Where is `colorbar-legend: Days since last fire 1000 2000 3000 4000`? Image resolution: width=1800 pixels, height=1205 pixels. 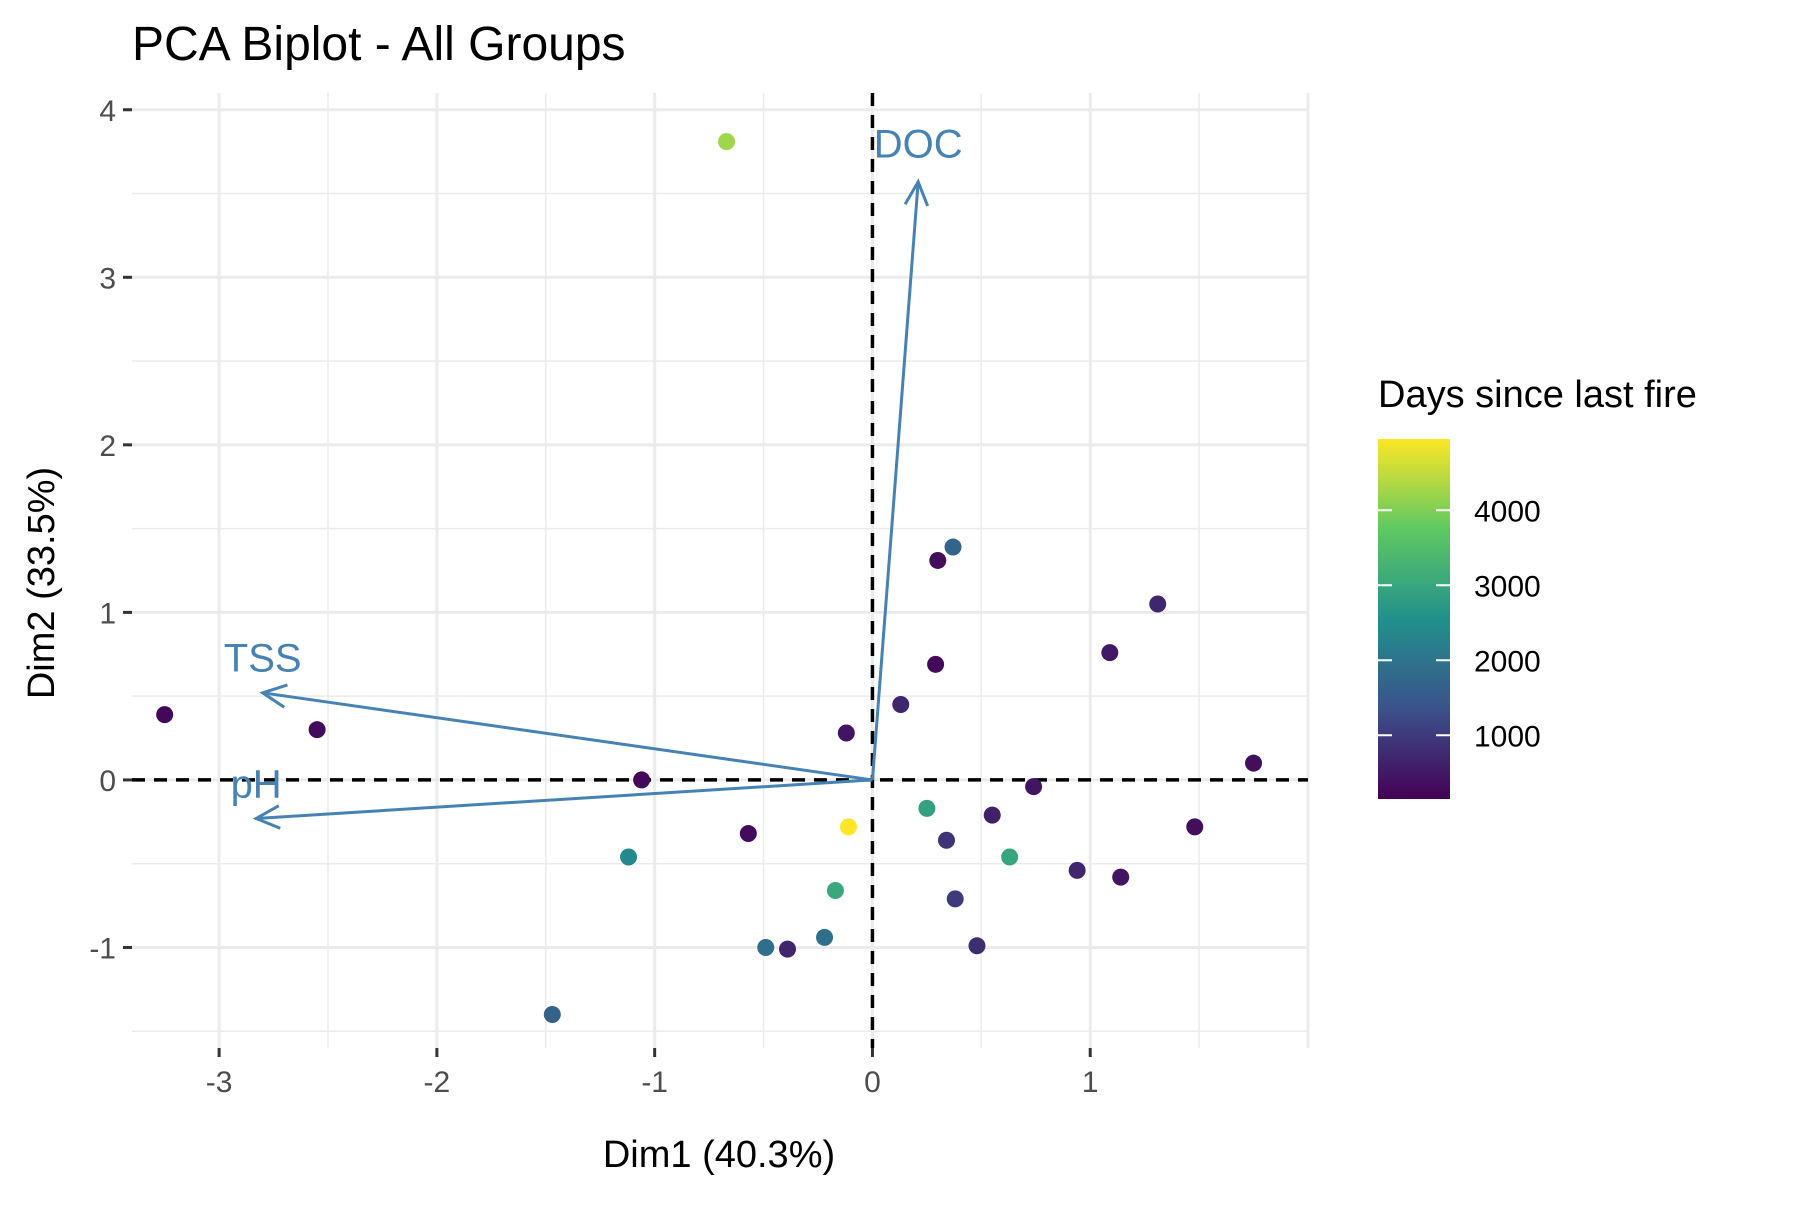
colorbar-legend: Days since last fire 1000 2000 3000 4000 is located at coordinates (1537, 586).